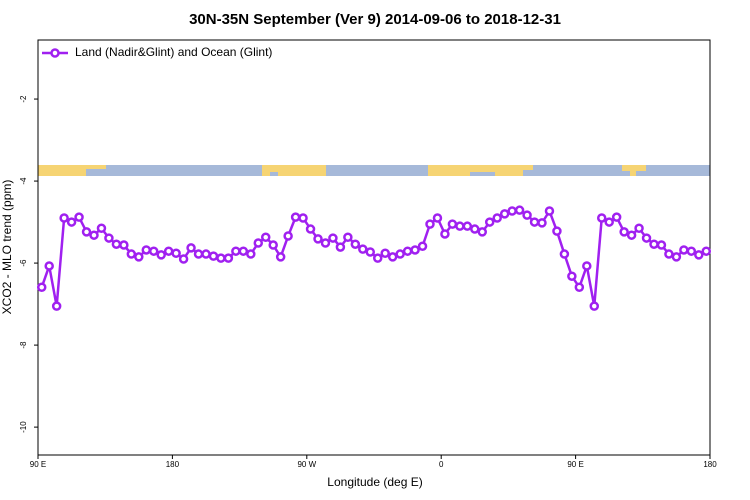  What do you see at coordinates (374, 170) in the screenshot?
I see `map-strip` at bounding box center [374, 170].